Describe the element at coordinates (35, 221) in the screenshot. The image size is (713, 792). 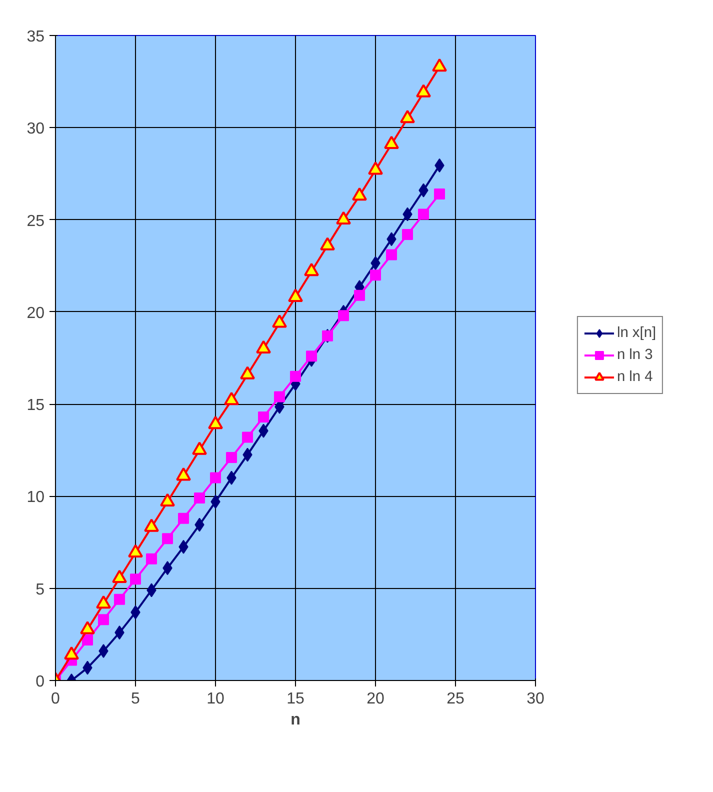
I see `y-tick-label: 25` at that location.